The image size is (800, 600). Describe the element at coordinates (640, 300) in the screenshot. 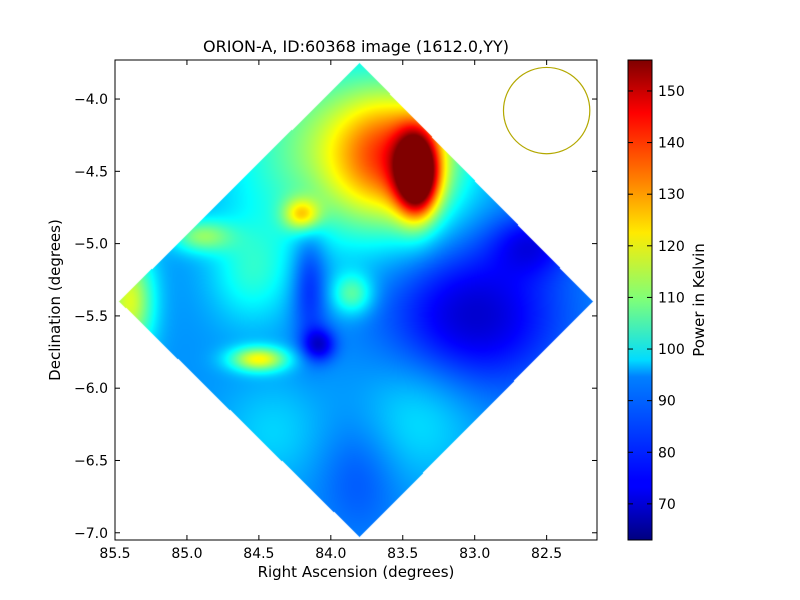

I see `colorbar-gradient` at that location.